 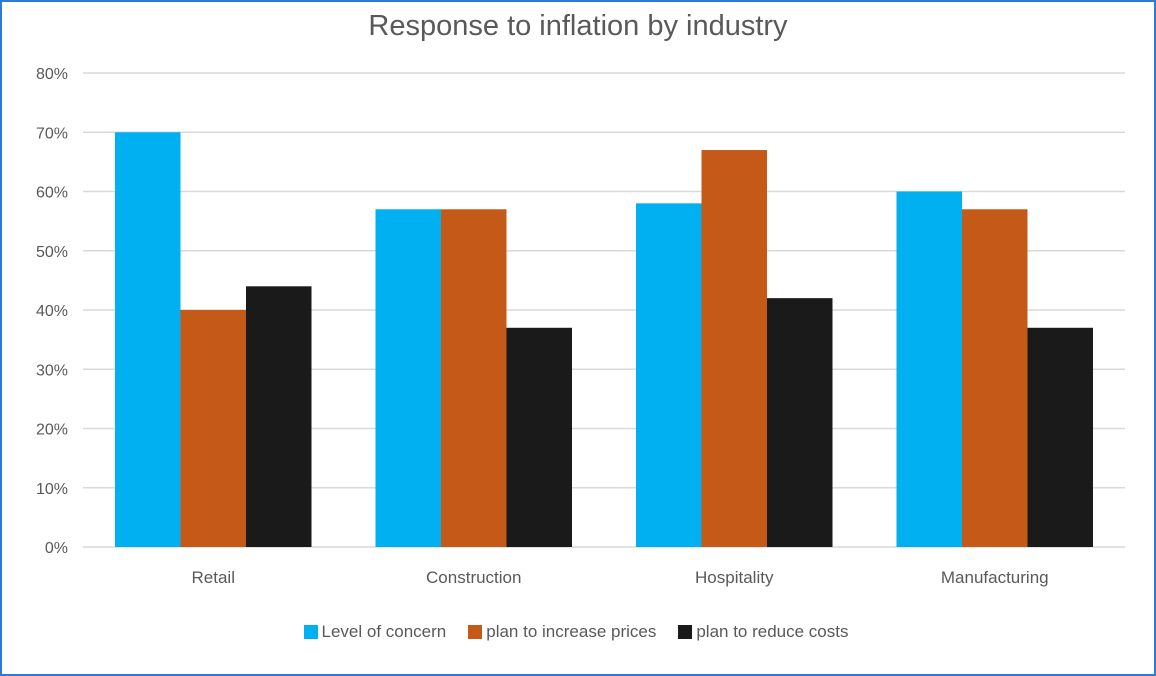 What do you see at coordinates (772, 631) in the screenshot?
I see `legend-label-costs: plan to reduce costs` at bounding box center [772, 631].